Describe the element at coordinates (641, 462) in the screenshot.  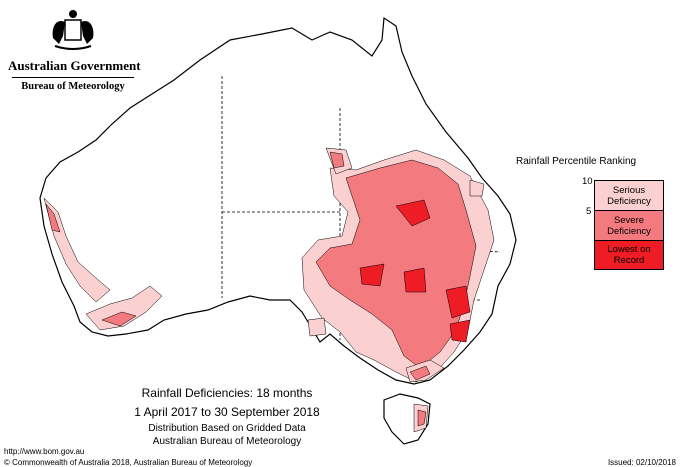
I see `footer-issued: Issued: 02/10/2018` at that location.